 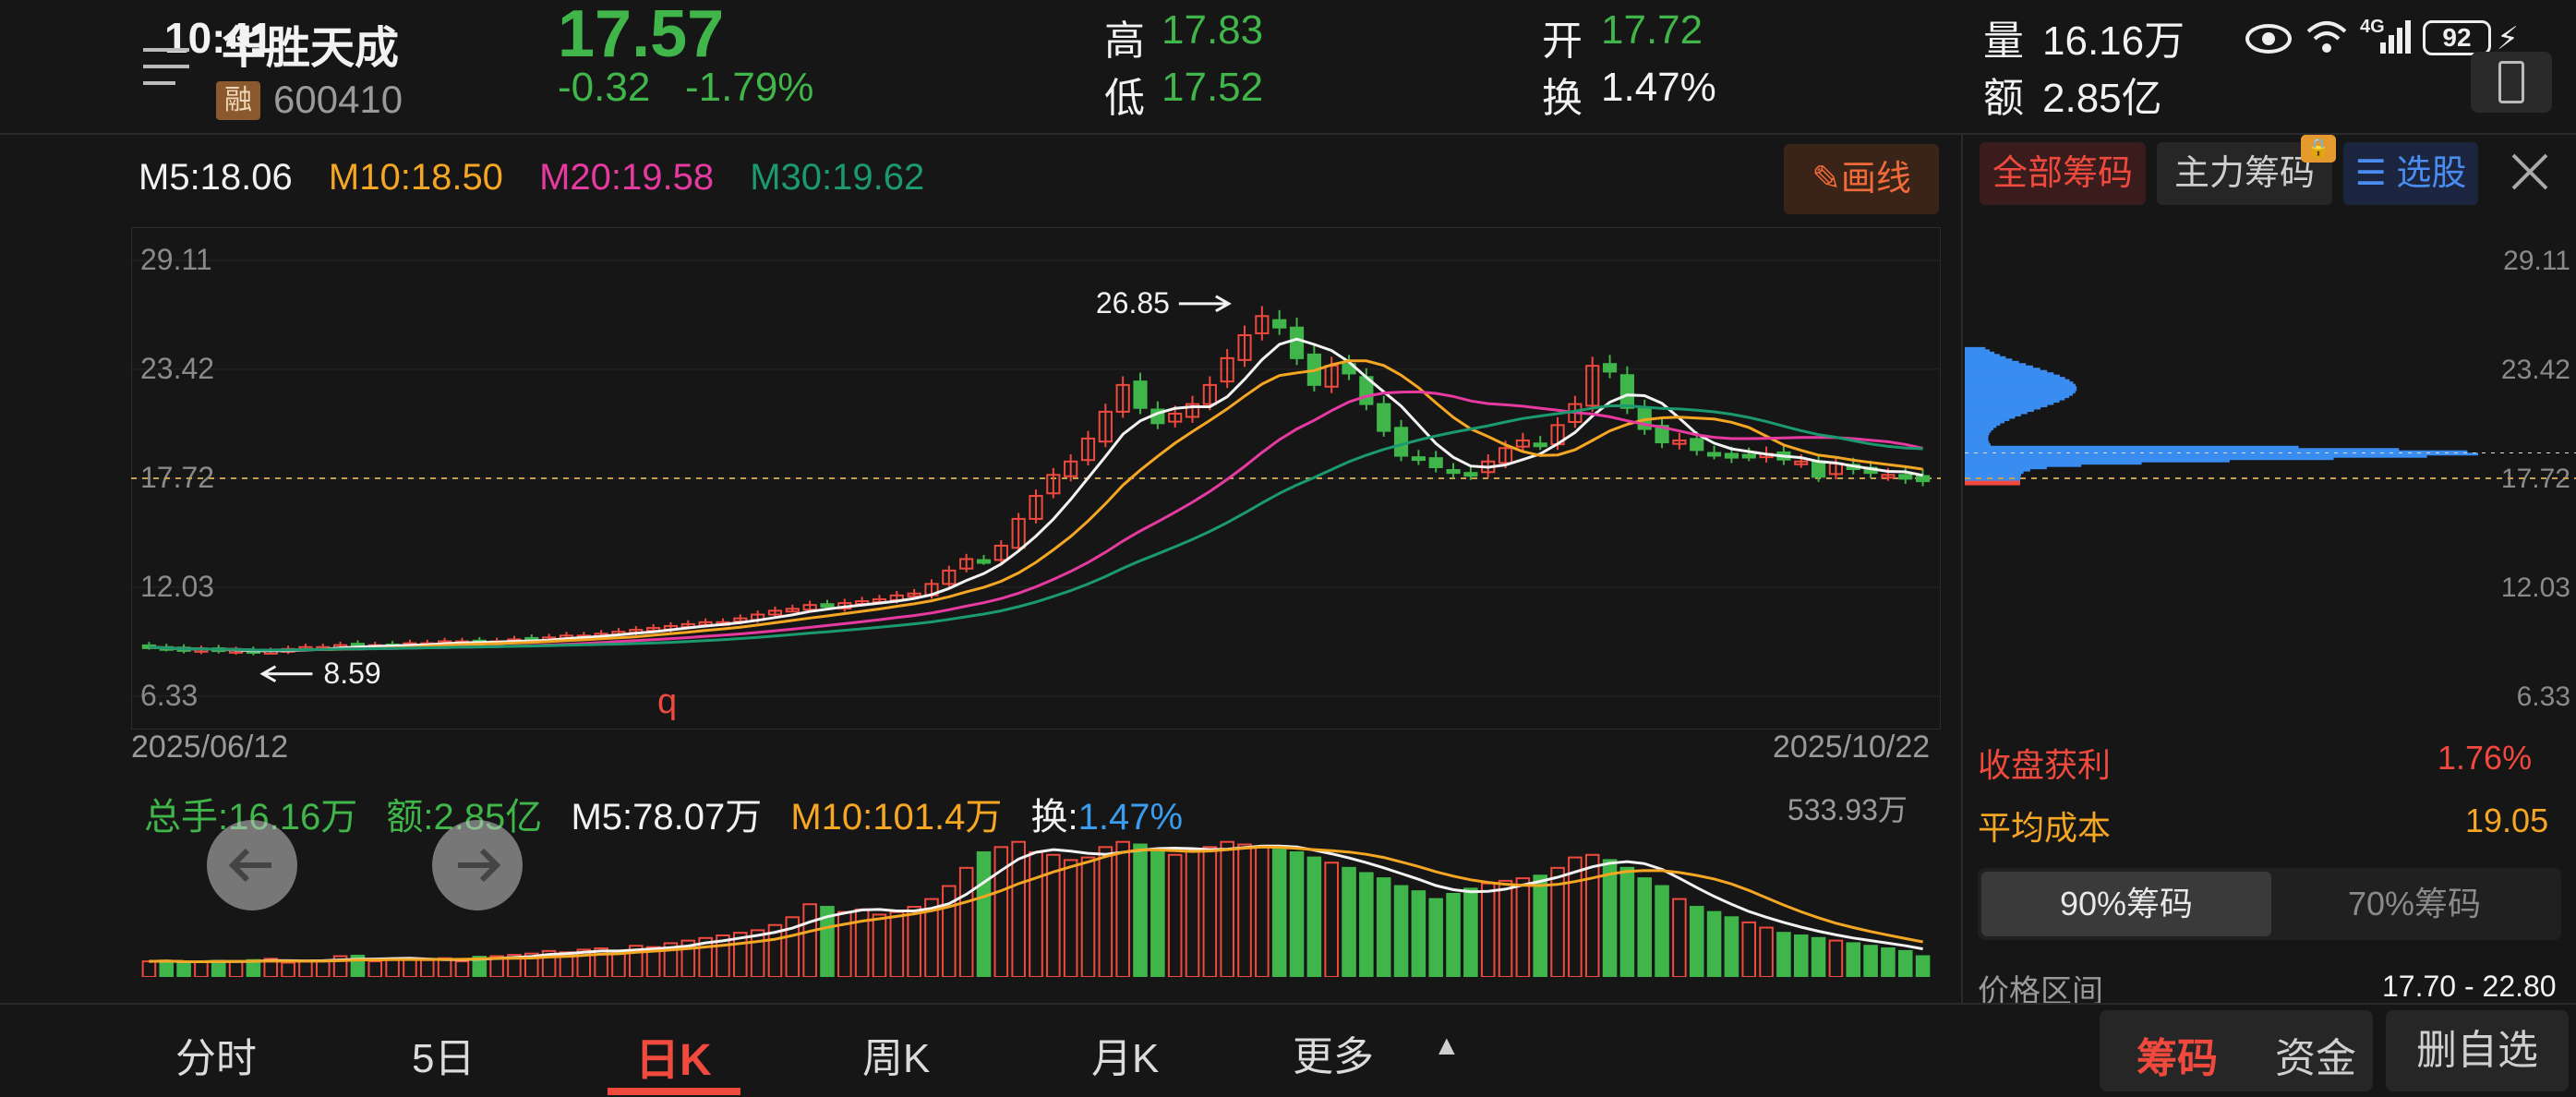 I want to click on fund-button: 资金, so click(x=2315, y=1058).